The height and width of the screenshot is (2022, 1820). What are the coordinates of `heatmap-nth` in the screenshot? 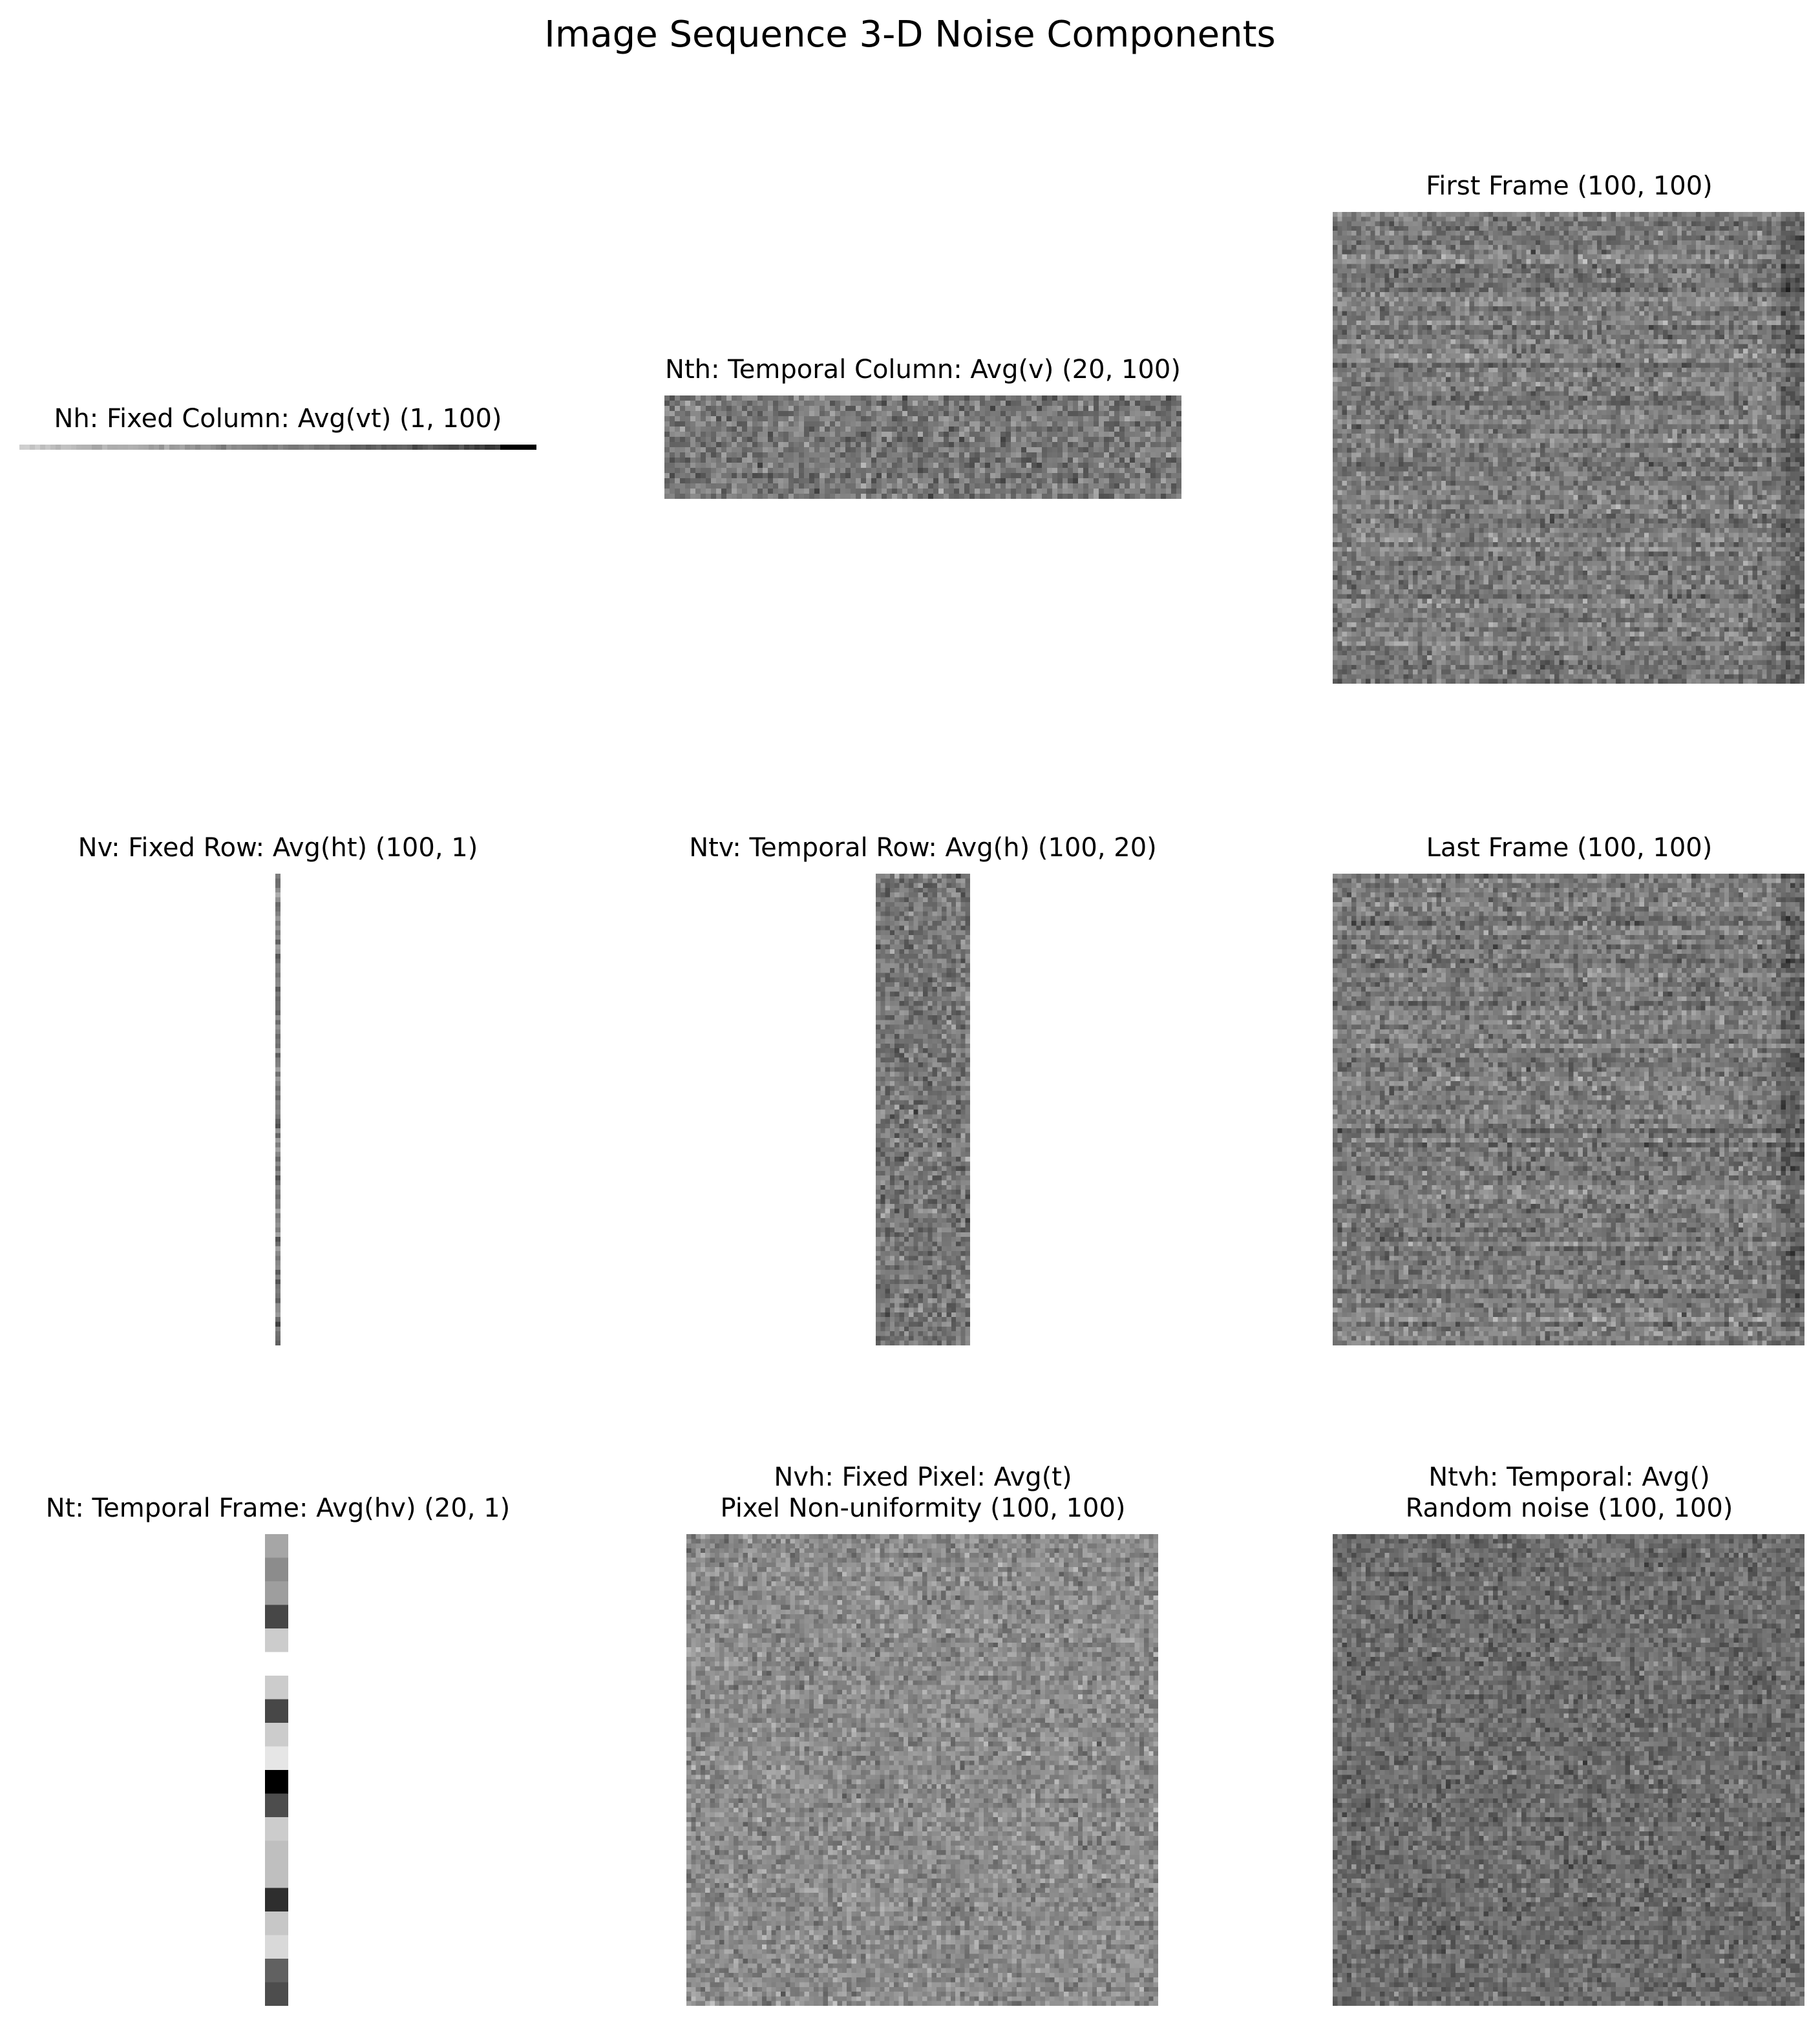 It's located at (923, 447).